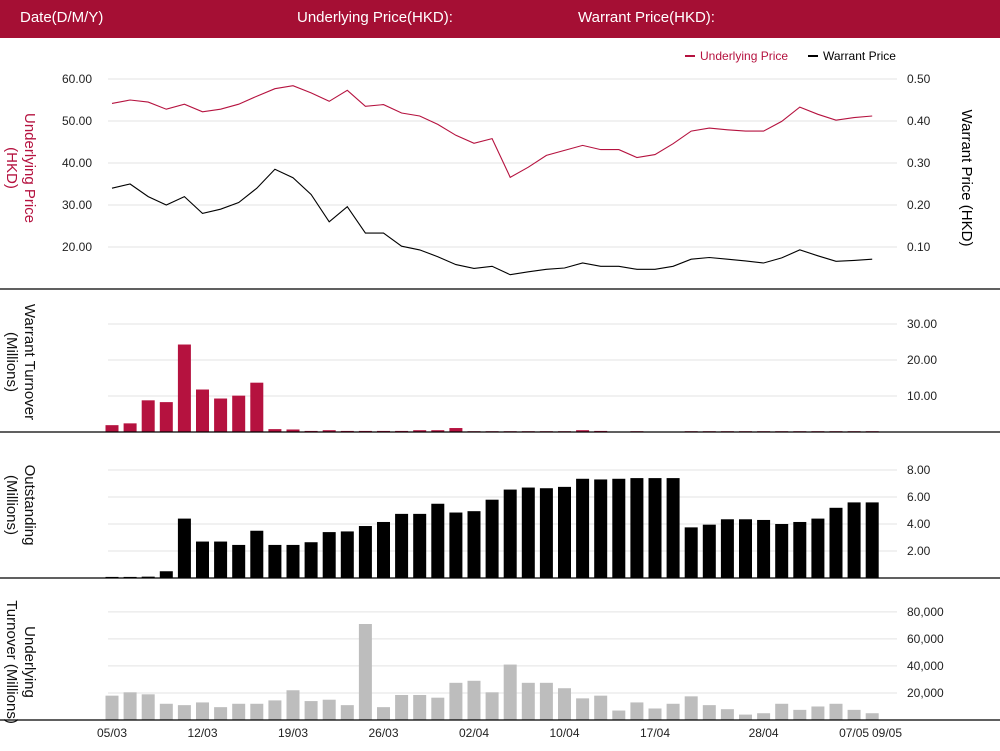 This screenshot has width=1000, height=751. Describe the element at coordinates (966, 178) in the screenshot. I see `warrant-price-axis-title: Warrant Price (HKD)` at that location.